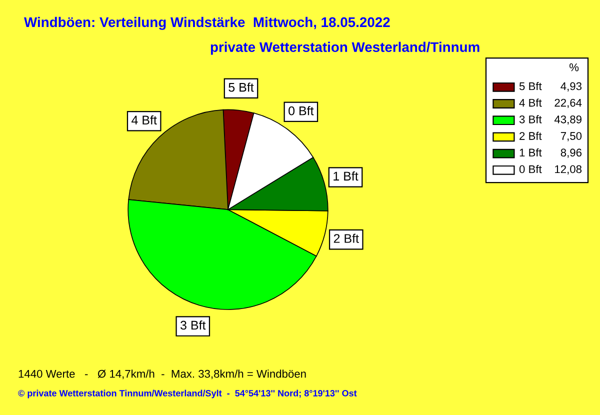  Describe the element at coordinates (571, 153) in the screenshot. I see `data-label: 8,96` at that location.